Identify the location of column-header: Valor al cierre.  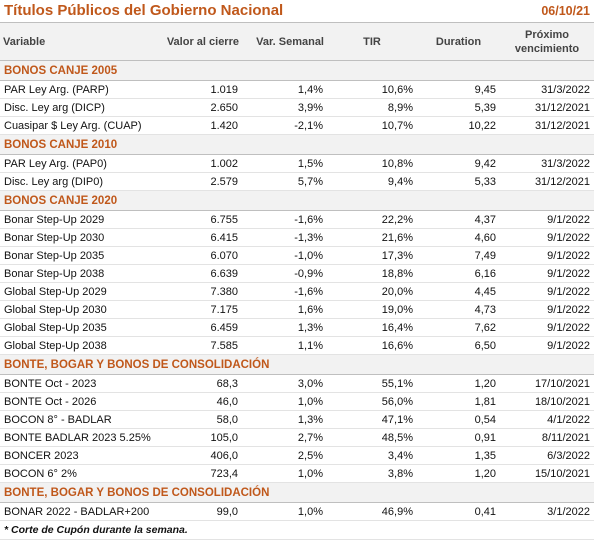
(201, 42).